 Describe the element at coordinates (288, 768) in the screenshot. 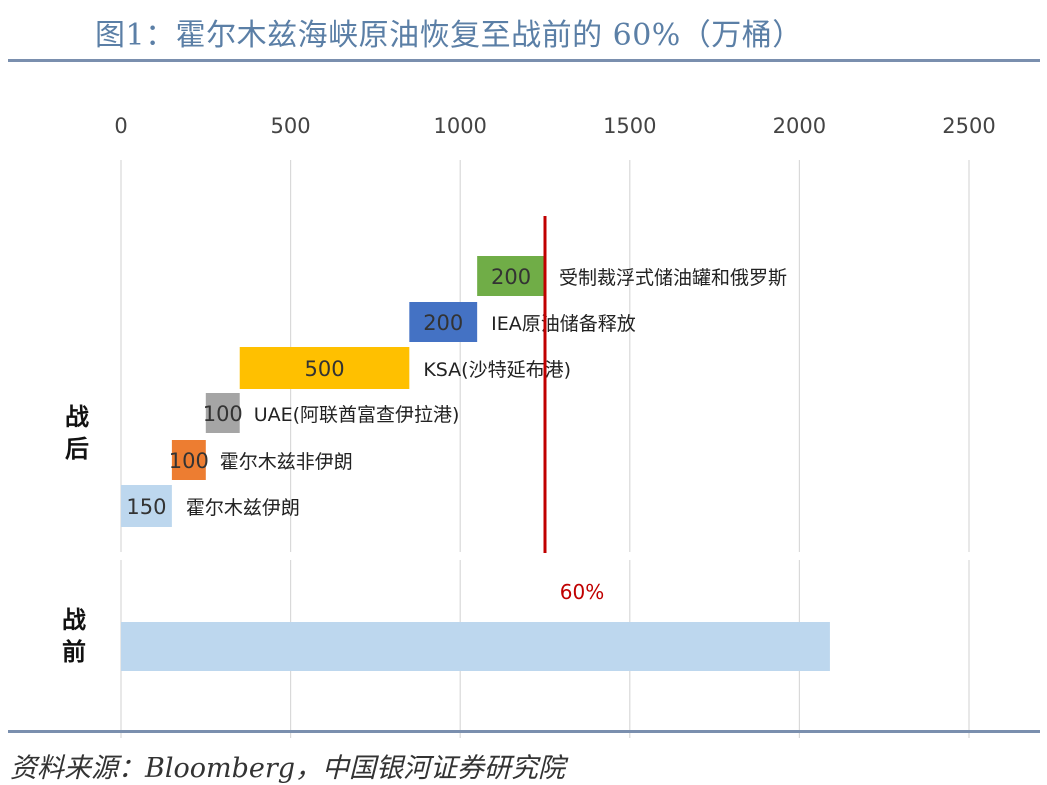

I see `source-note: 资料来源：Bloomberg，中国银河证券研究院` at that location.